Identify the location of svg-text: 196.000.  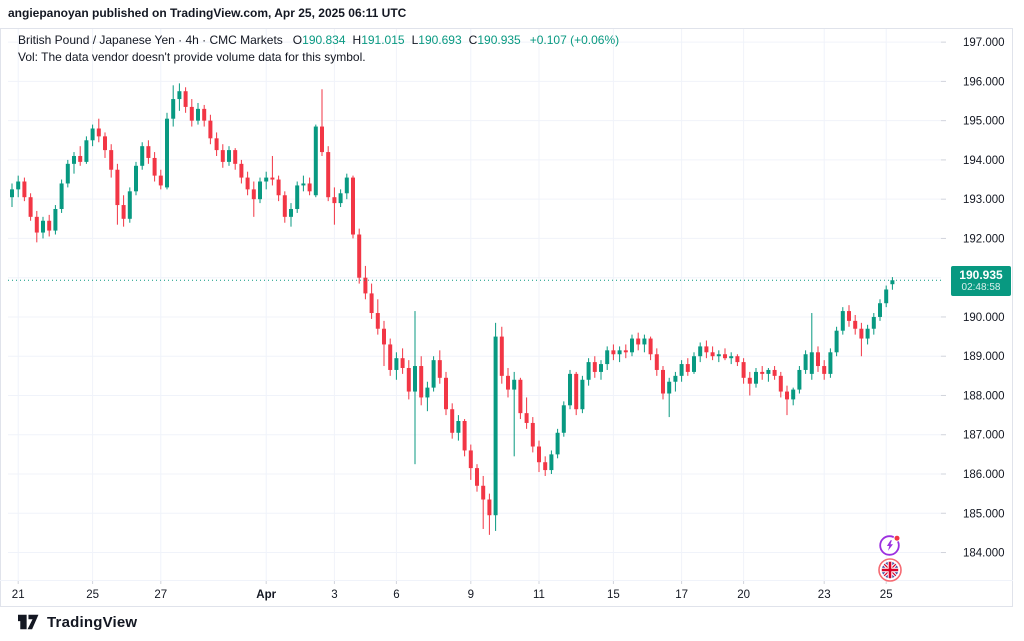
(984, 82).